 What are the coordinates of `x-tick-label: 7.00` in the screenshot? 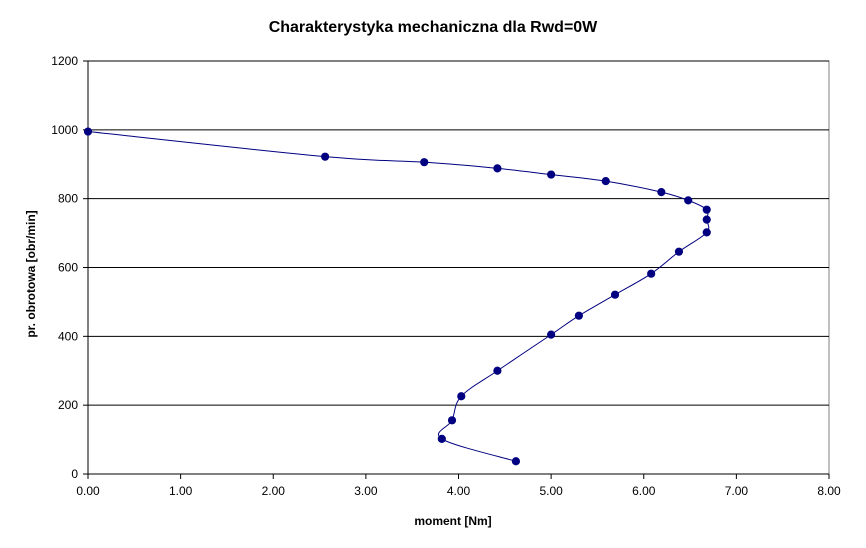 It's located at (737, 491).